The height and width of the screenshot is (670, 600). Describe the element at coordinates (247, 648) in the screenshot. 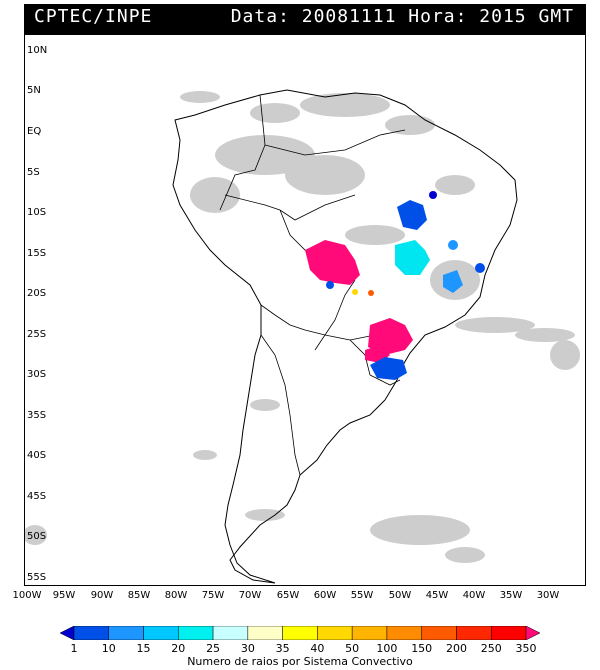

I see `colorbar-tick-label: 30` at that location.